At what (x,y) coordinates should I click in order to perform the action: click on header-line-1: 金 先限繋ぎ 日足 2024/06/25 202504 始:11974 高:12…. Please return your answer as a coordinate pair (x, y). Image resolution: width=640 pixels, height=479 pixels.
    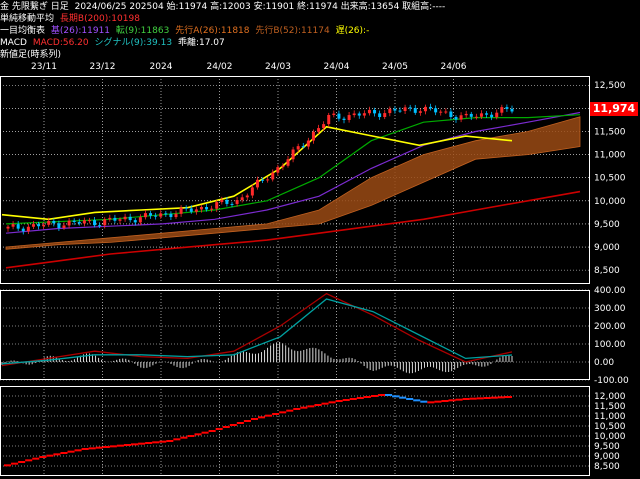
    Looking at the image, I should click on (224, 7).